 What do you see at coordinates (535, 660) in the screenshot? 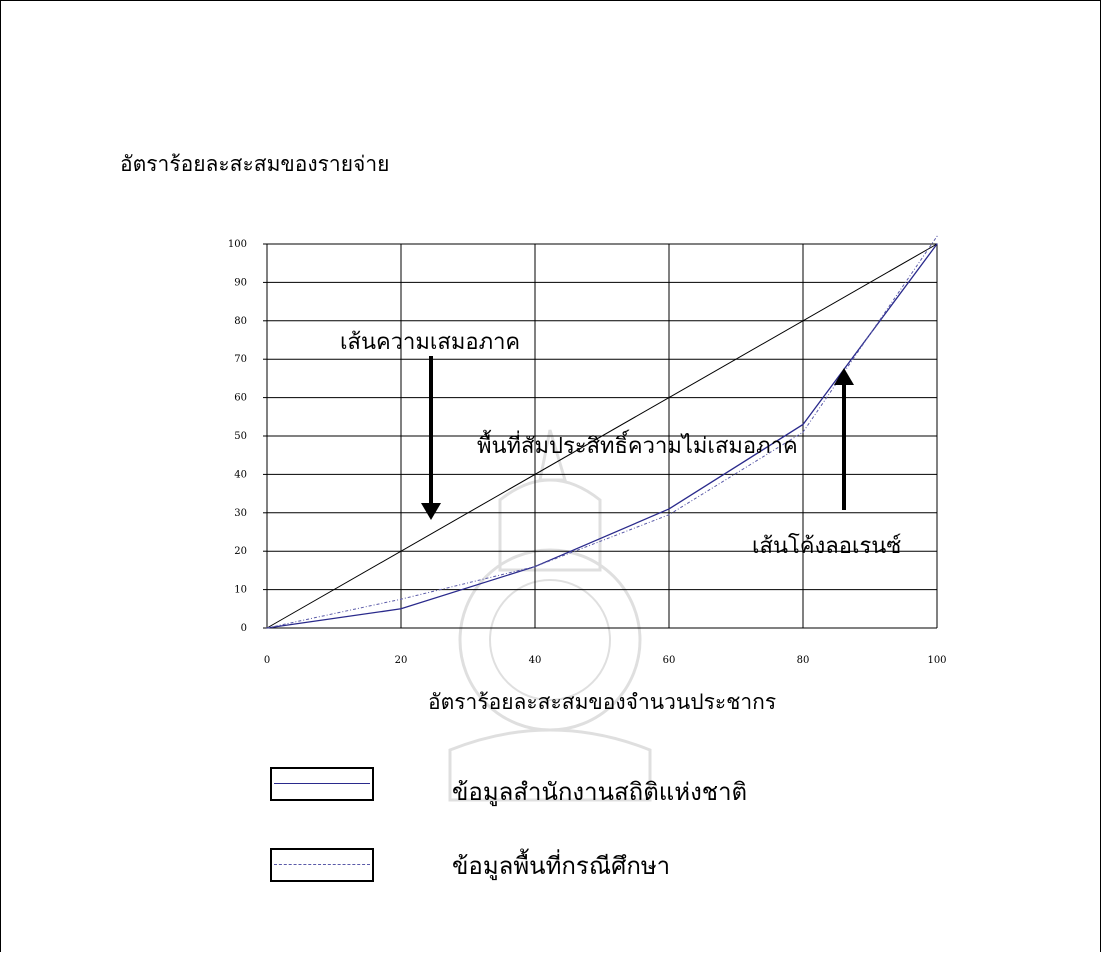
I see `x-tick-label: 40` at bounding box center [535, 660].